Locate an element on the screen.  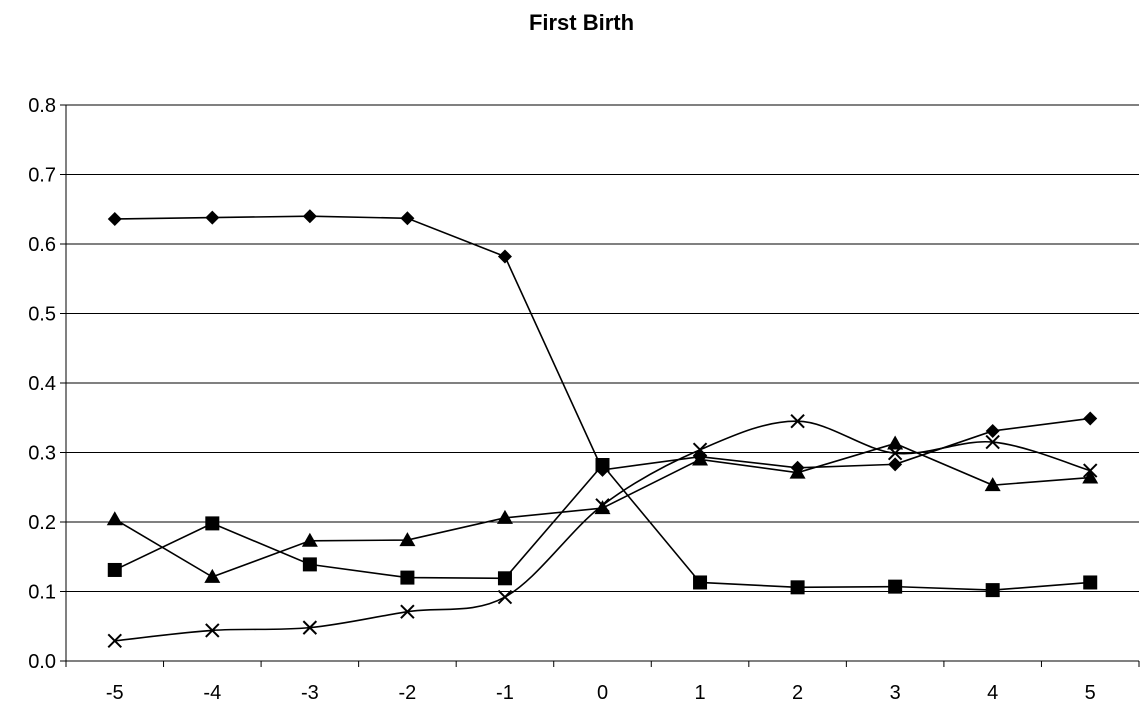
x-tick-label: 4 is located at coordinates (992, 693).